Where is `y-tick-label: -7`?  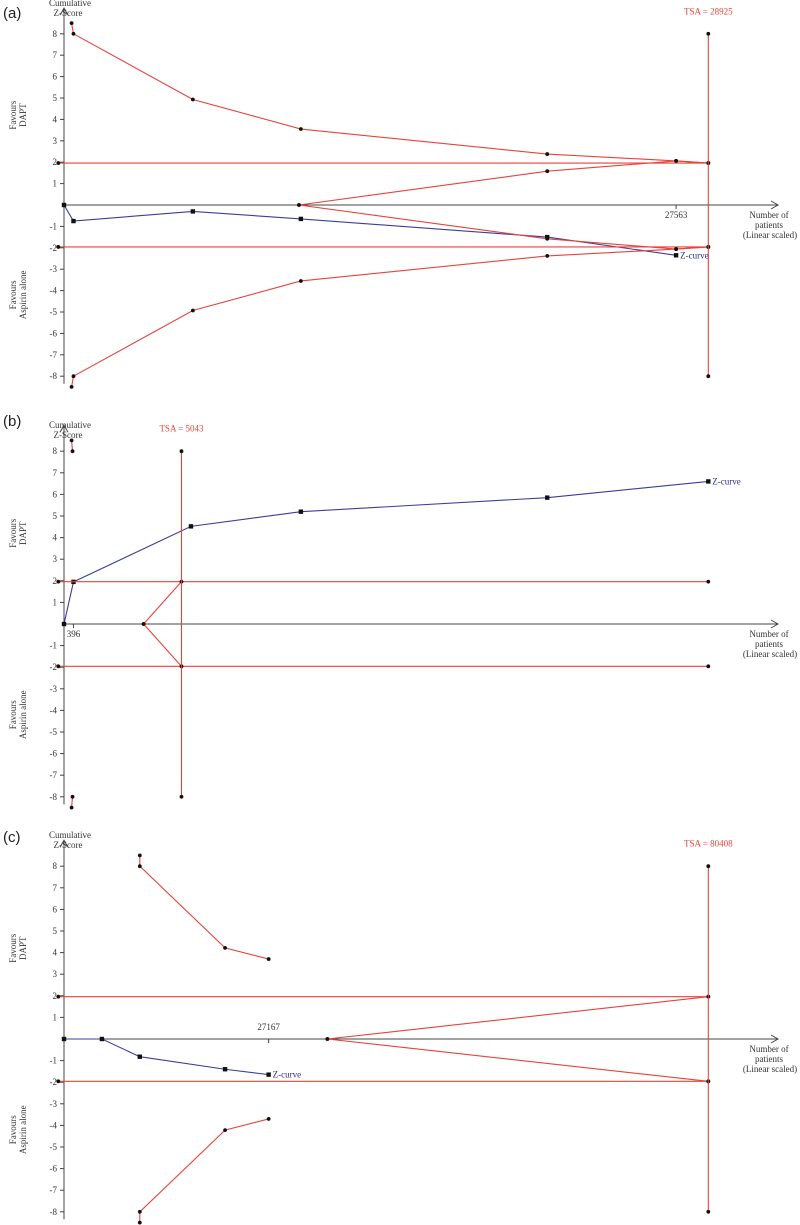 y-tick-label: -7 is located at coordinates (54, 355).